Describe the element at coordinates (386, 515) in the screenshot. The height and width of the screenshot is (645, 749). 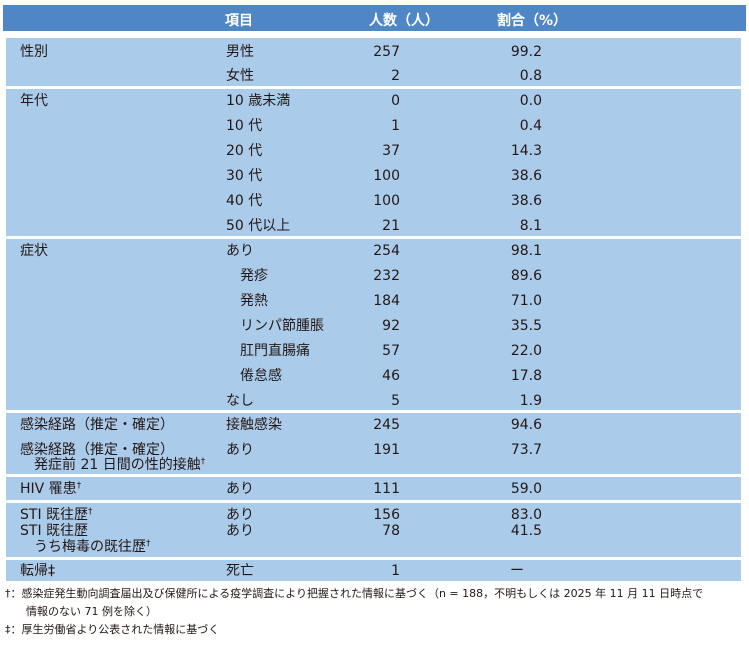
I see `count-value: 156` at that location.